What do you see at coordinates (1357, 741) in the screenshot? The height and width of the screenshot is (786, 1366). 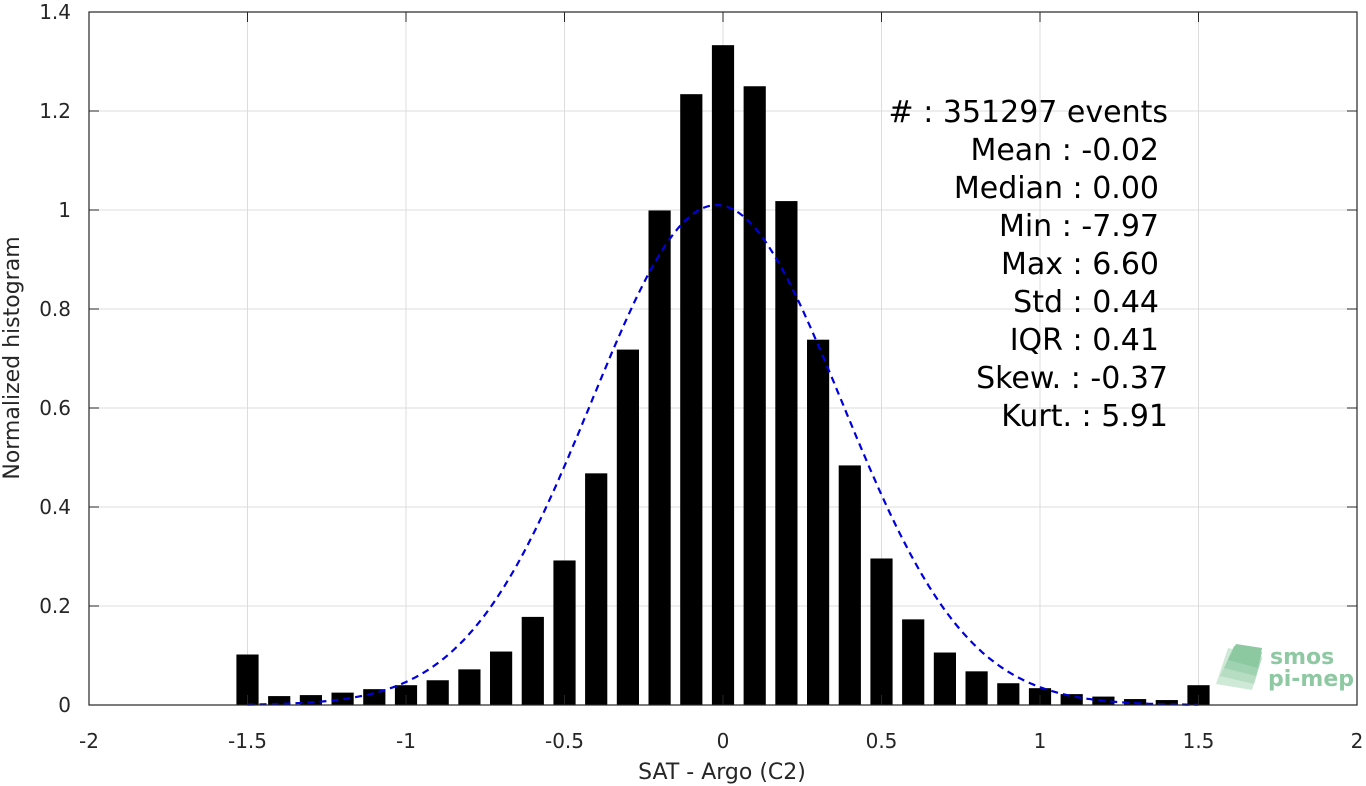 I see `x-tick-label: 2` at bounding box center [1357, 741].